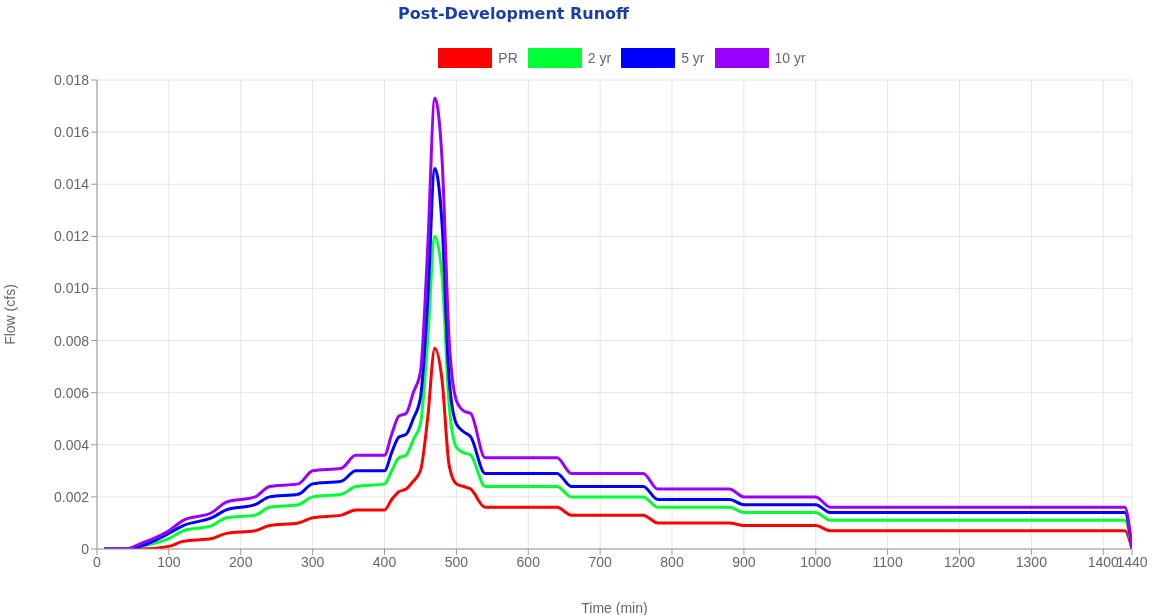  Describe the element at coordinates (600, 561) in the screenshot. I see `x-tick-label: 700` at that location.